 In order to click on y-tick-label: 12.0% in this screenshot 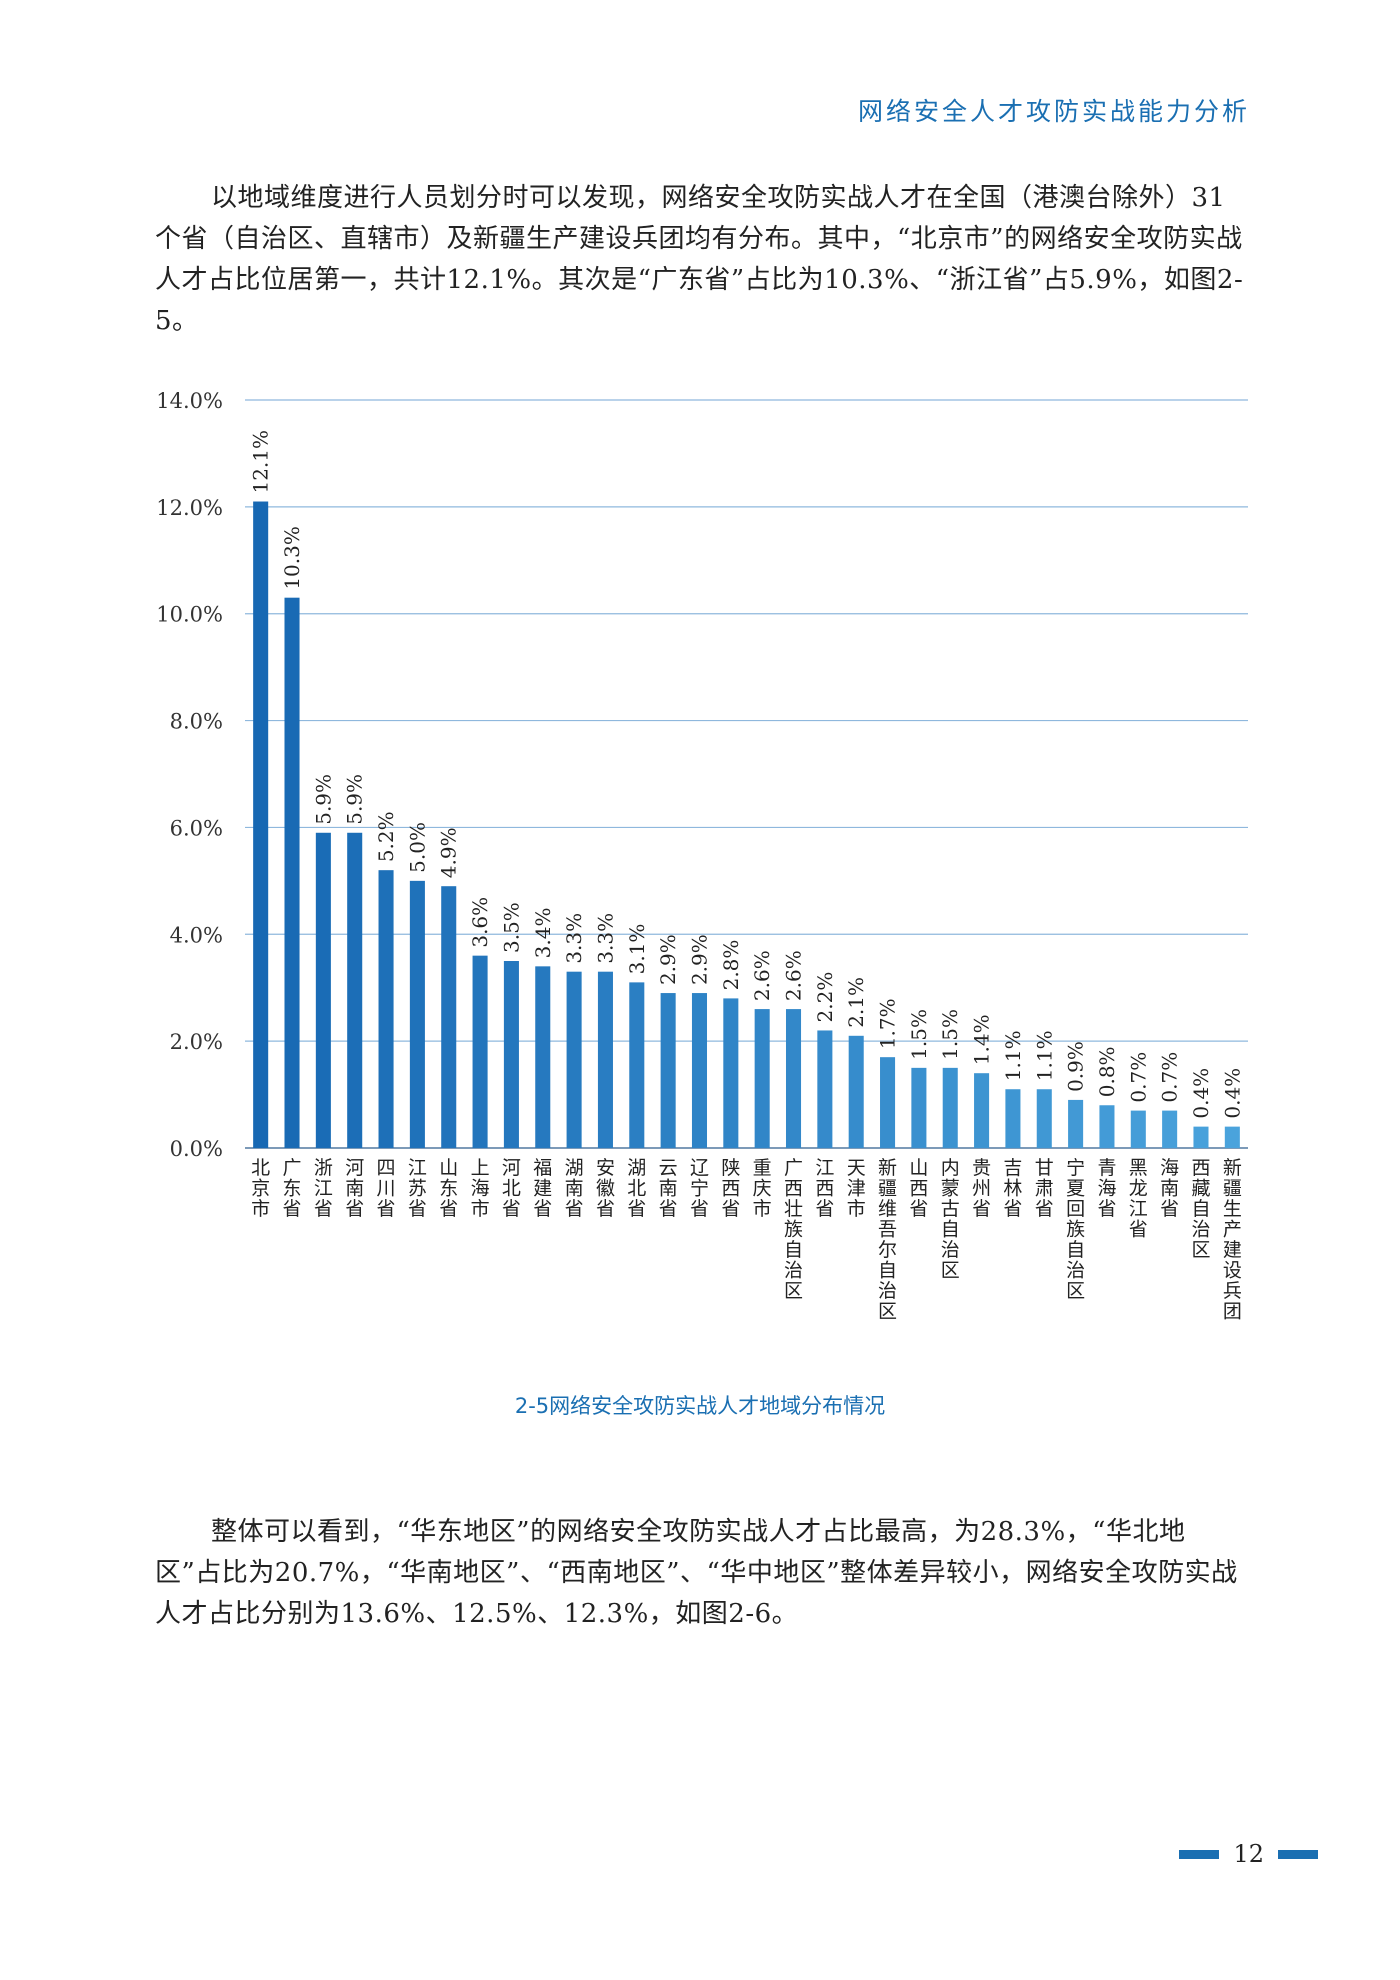, I will do `click(189, 508)`.